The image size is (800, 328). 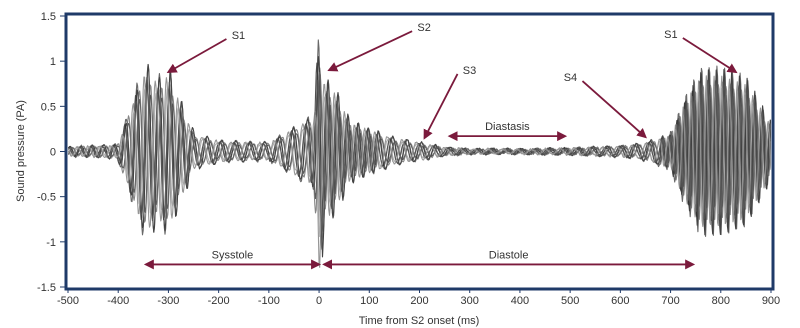 I want to click on interval-label: Diastasis, so click(x=507, y=127).